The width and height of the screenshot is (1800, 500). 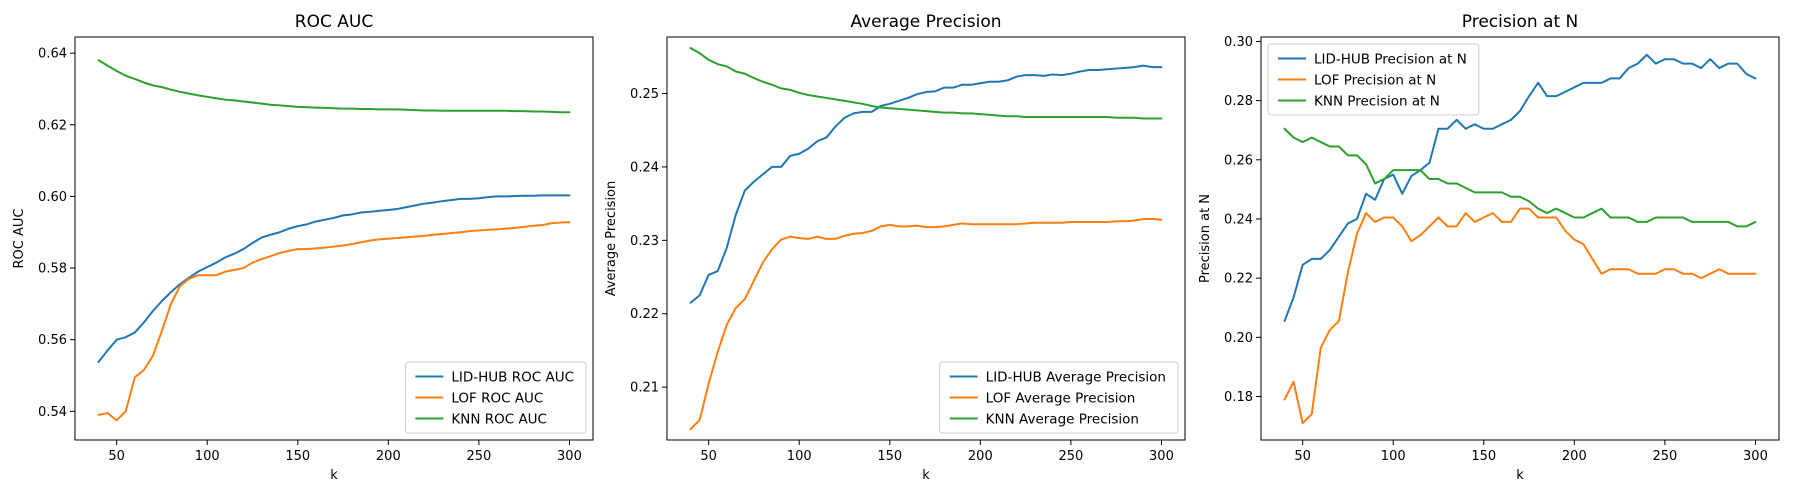 What do you see at coordinates (644, 388) in the screenshot?
I see `y-tick-label: 0.21` at bounding box center [644, 388].